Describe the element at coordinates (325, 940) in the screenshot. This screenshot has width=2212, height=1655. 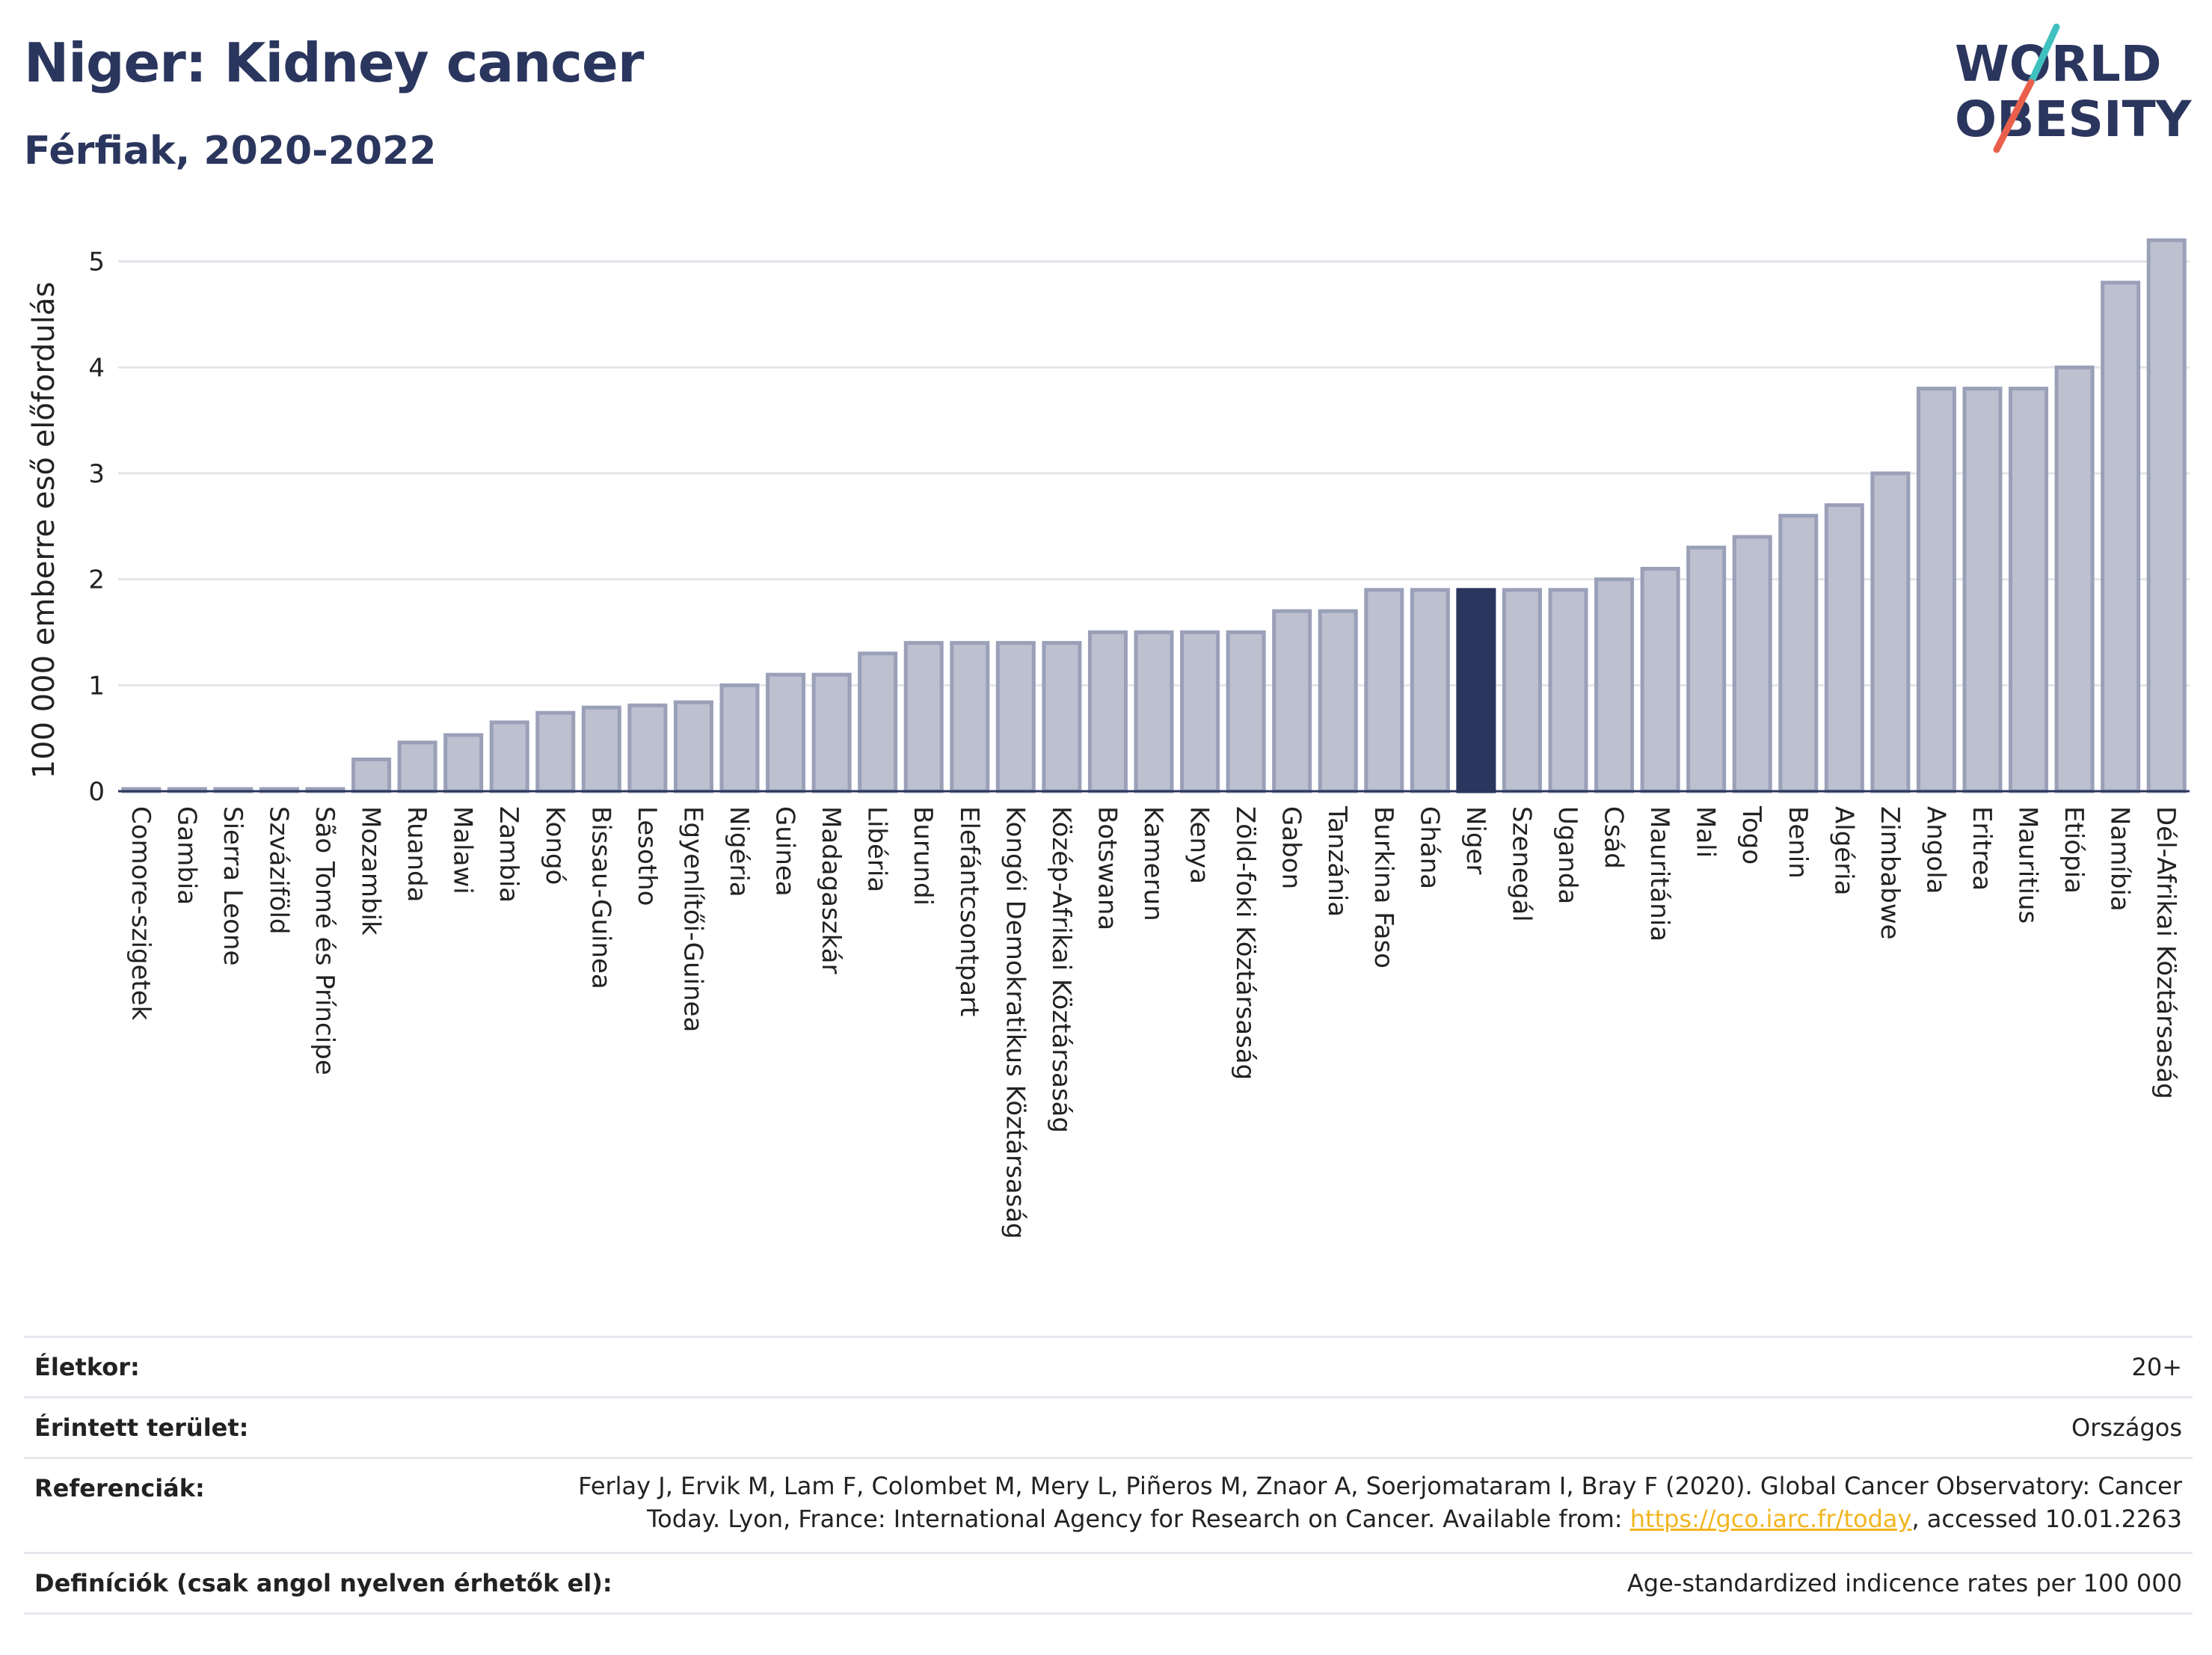
I see `x-tick-label-4: São Tomé és Príncipe` at that location.